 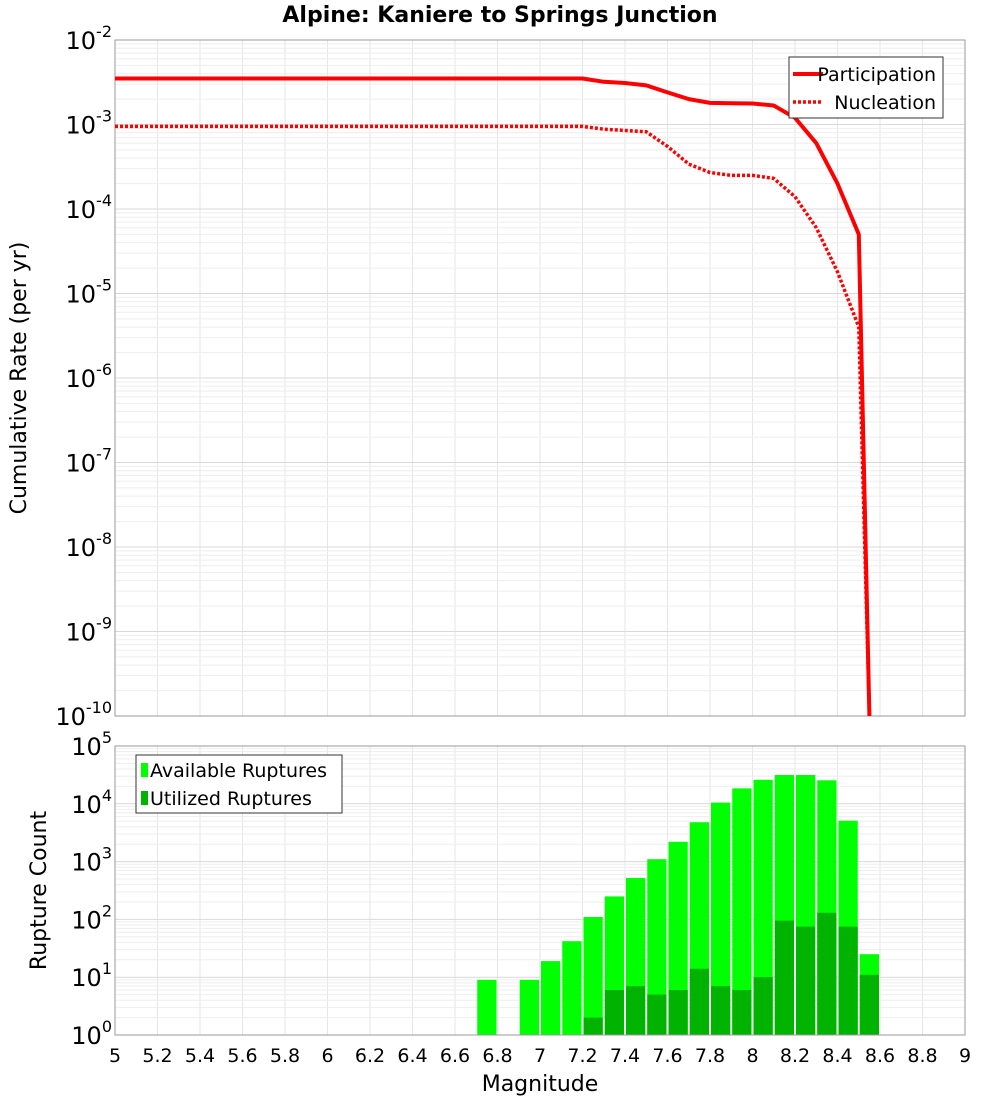 I want to click on y-tick-label: 10⁴, so click(x=91, y=802).